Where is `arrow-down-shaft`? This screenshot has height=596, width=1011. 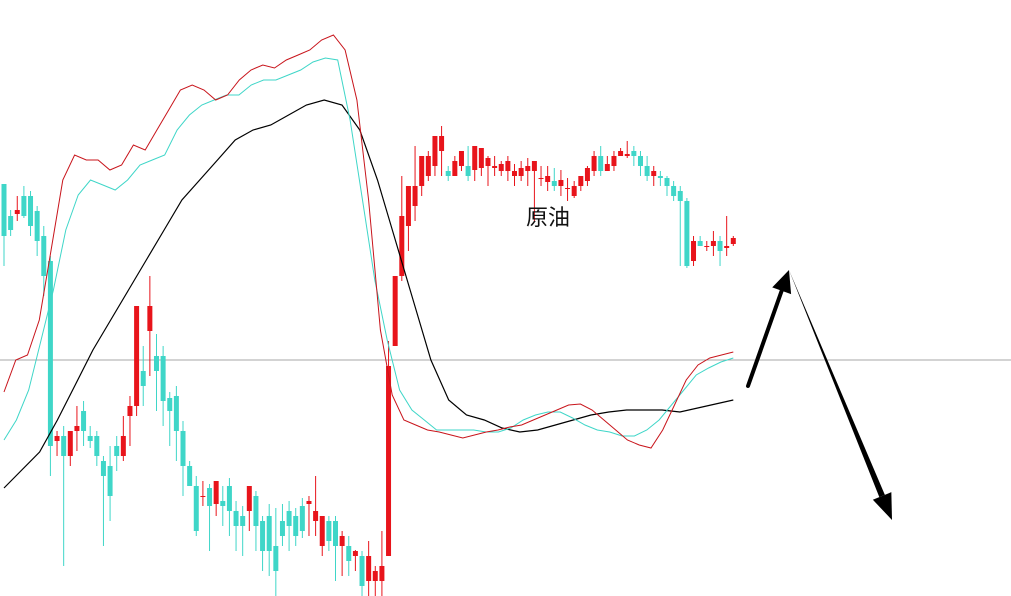 arrow-down-shaft is located at coordinates (837, 384).